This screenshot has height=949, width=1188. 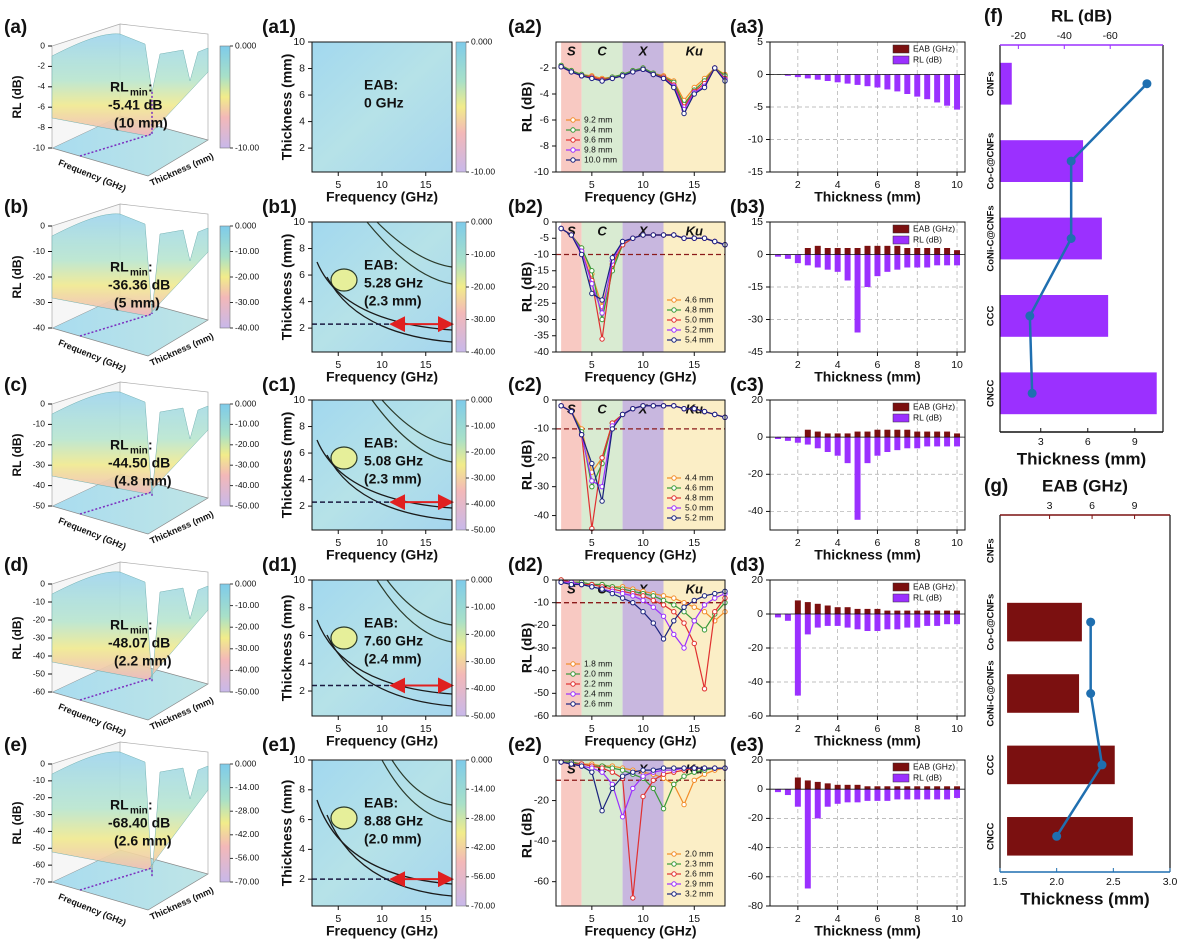 What do you see at coordinates (41, 86) in the screenshot?
I see `y-tick-label: -4` at bounding box center [41, 86].